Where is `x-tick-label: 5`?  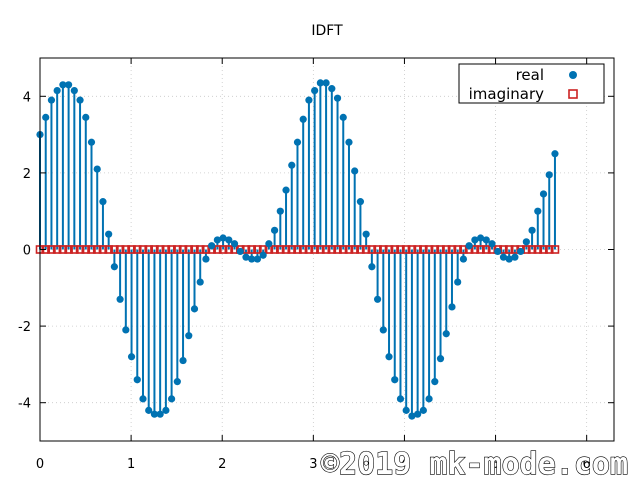 x-tick-label: 5 is located at coordinates (495, 464).